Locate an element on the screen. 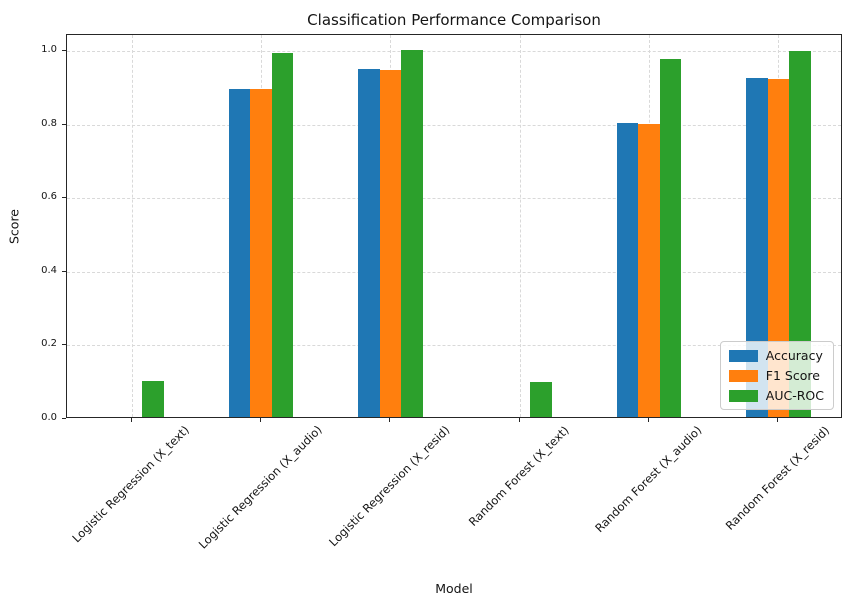  legend-label: AUC-ROC is located at coordinates (794, 395).